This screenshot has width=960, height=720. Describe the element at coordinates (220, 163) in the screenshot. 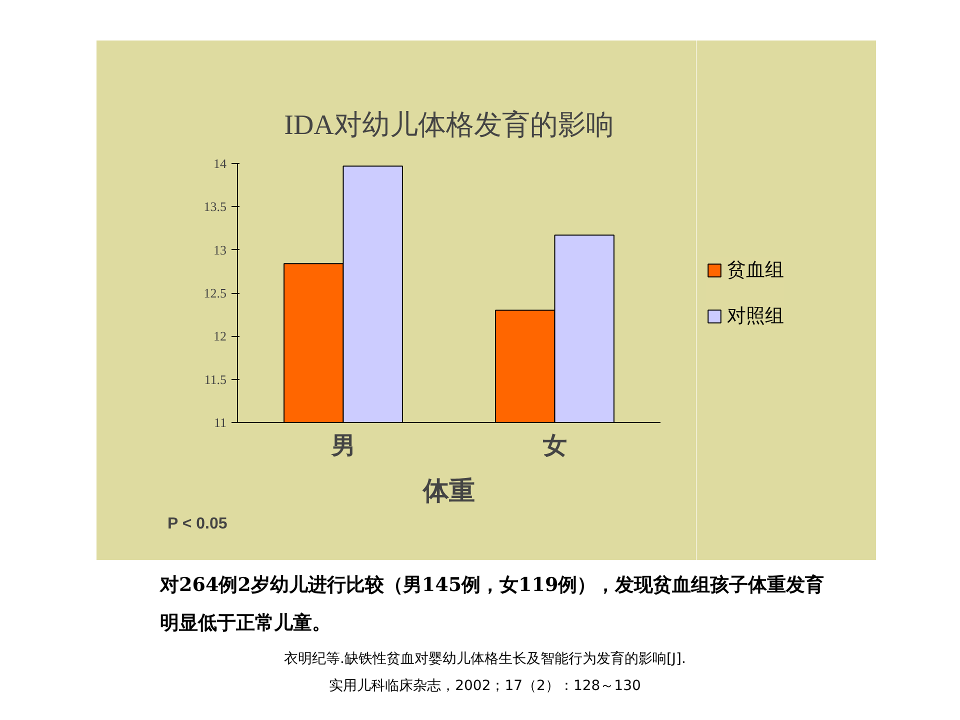

I see `y-tick-label: 14` at that location.